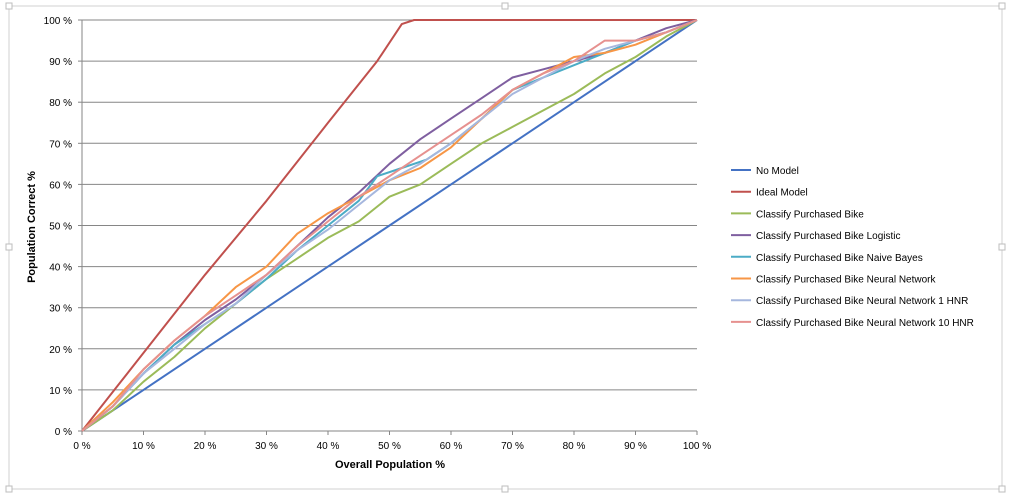 The width and height of the screenshot is (1011, 501). Describe the element at coordinates (782, 193) in the screenshot. I see `legend-label: Ideal Model` at that location.